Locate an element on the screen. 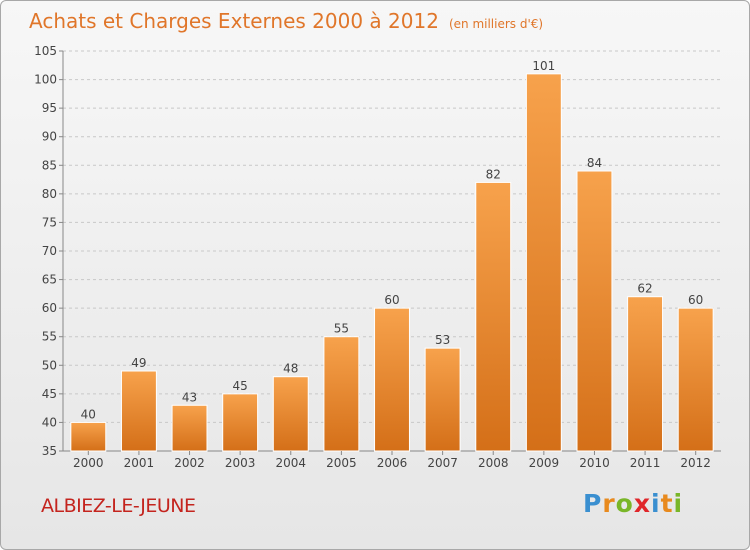 The image size is (750, 550). data-label-2002: 43 is located at coordinates (189, 397).